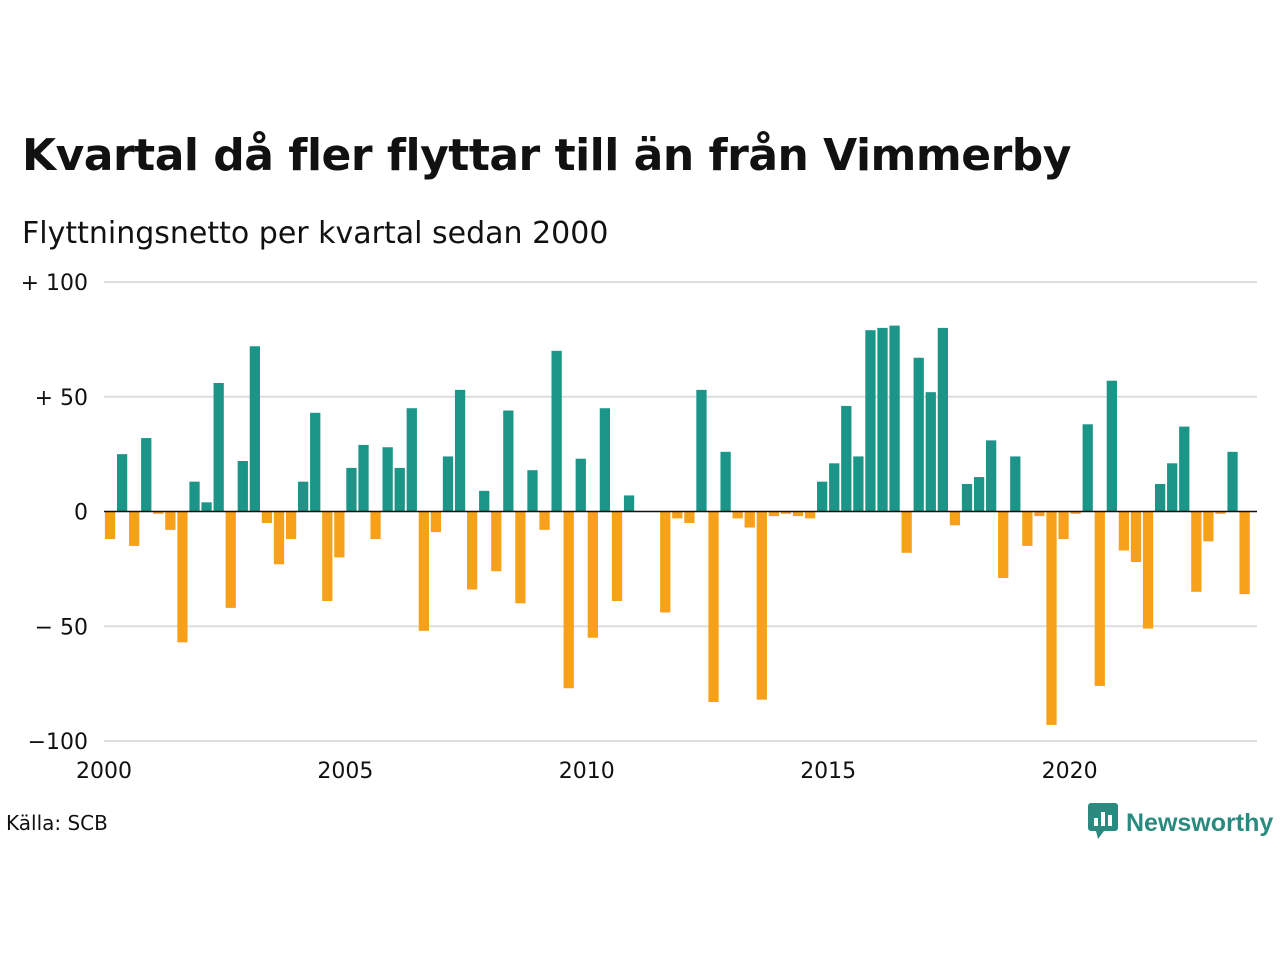 This screenshot has width=1280, height=960. I want to click on logo-text: Newsworthy, so click(1200, 822).